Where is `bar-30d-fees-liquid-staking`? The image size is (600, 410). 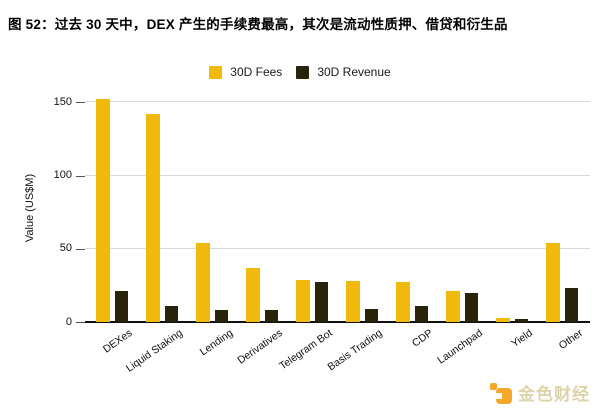
bar-30d-fees-liquid-staking is located at coordinates (153, 218).